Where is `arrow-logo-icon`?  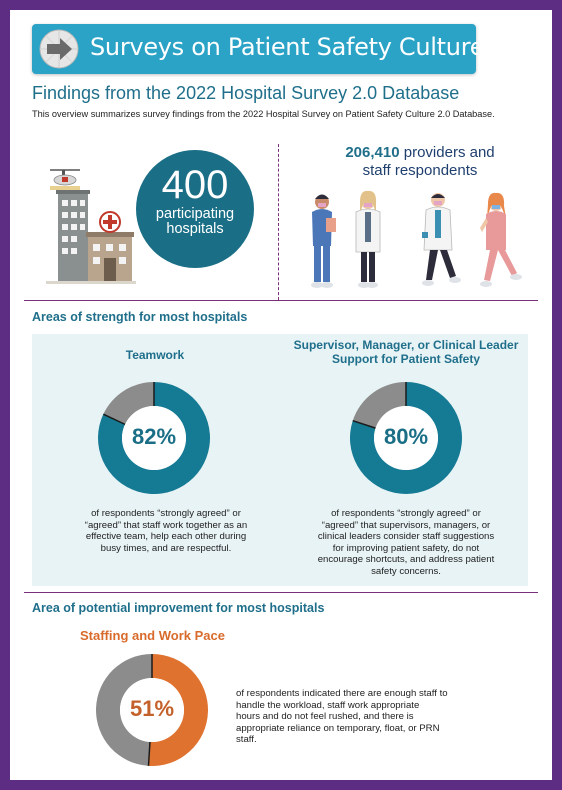 arrow-logo-icon is located at coordinates (59, 49).